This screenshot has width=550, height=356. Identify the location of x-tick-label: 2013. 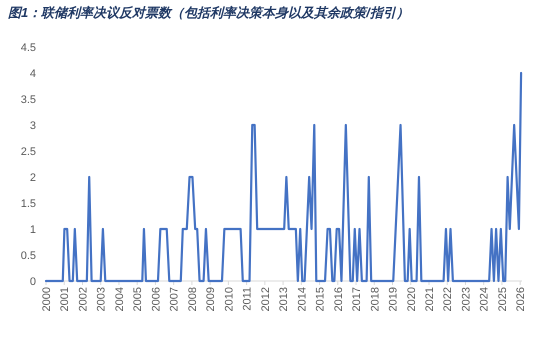
(284, 299).